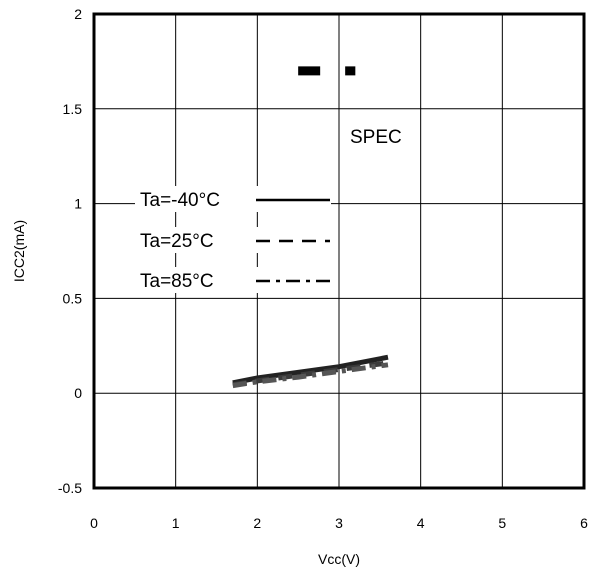 The image size is (598, 573). What do you see at coordinates (94, 523) in the screenshot?
I see `x-tick-label: 0` at bounding box center [94, 523].